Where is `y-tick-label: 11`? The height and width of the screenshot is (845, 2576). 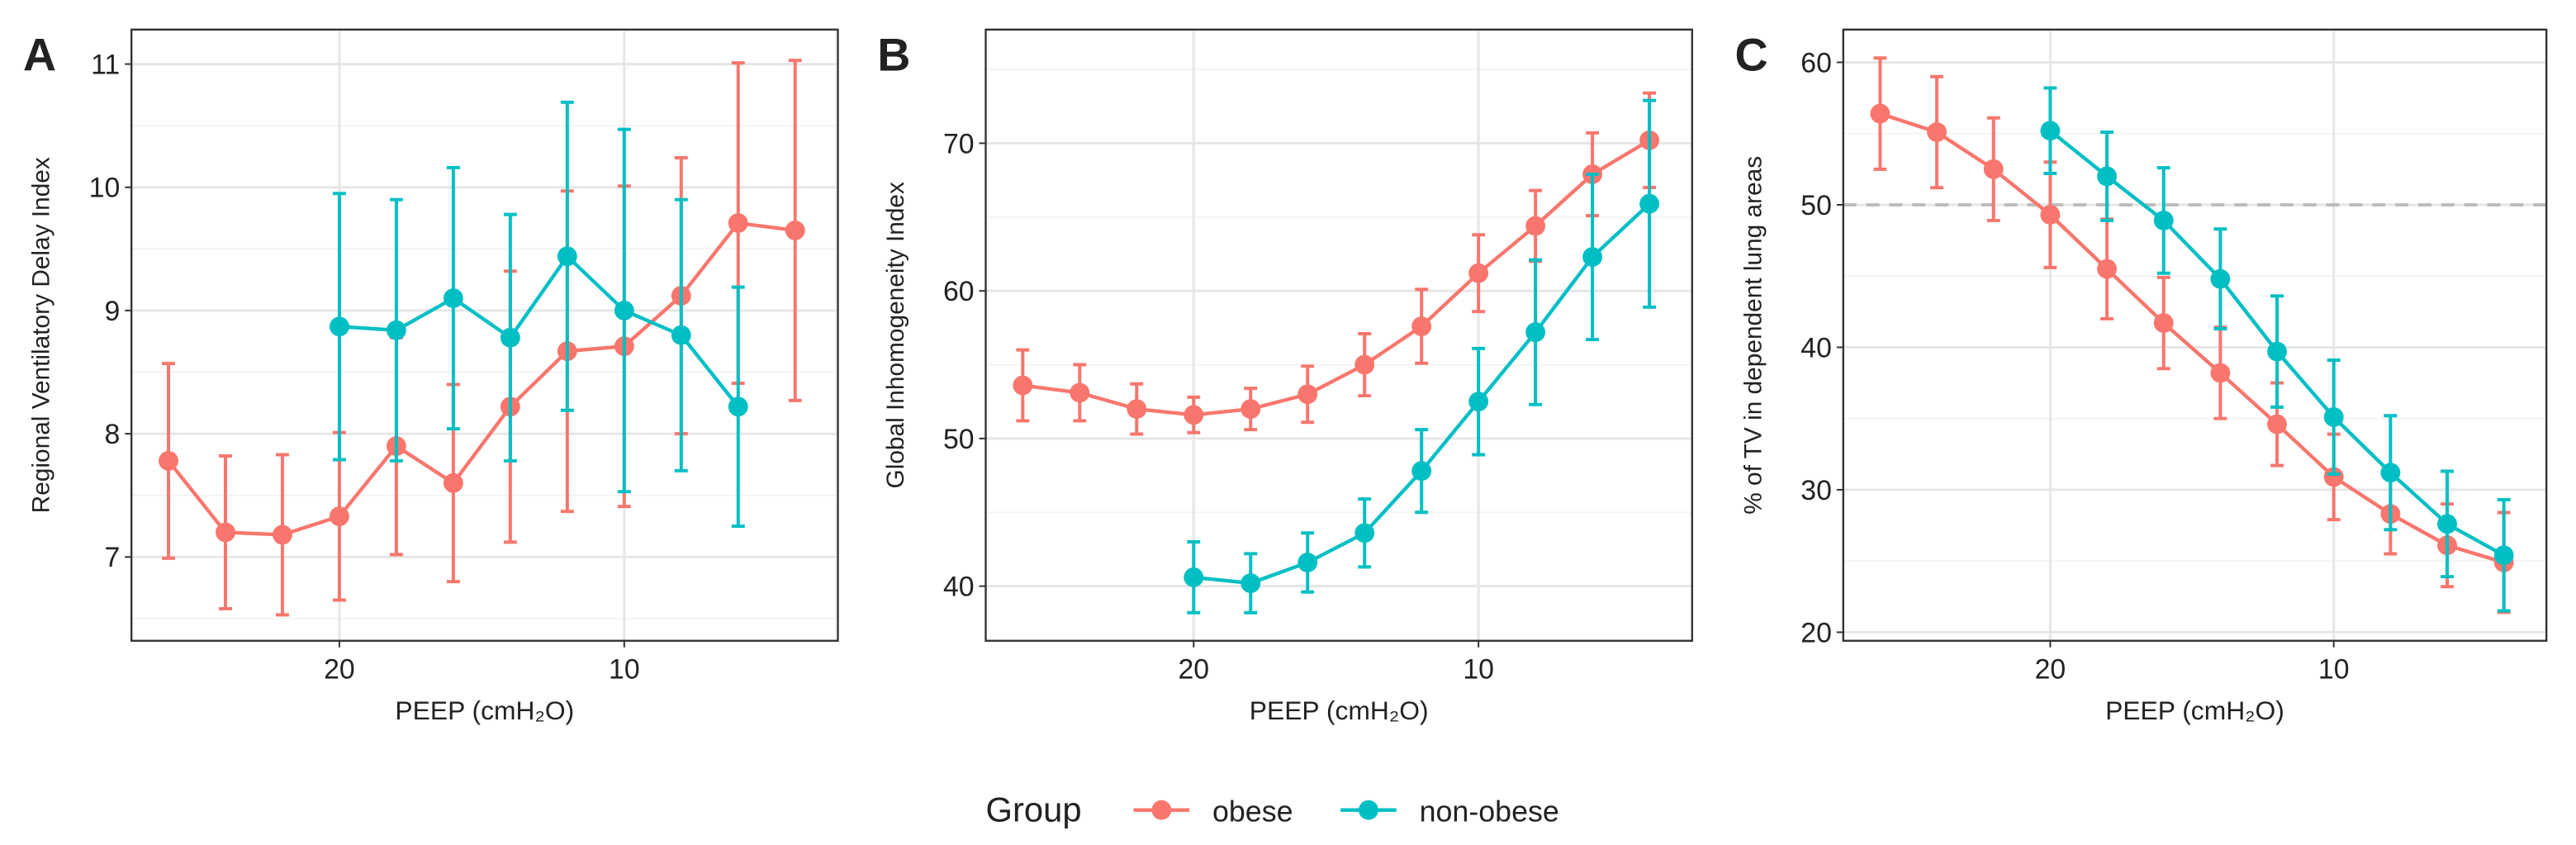 y-tick-label: 11 is located at coordinates (105, 65).